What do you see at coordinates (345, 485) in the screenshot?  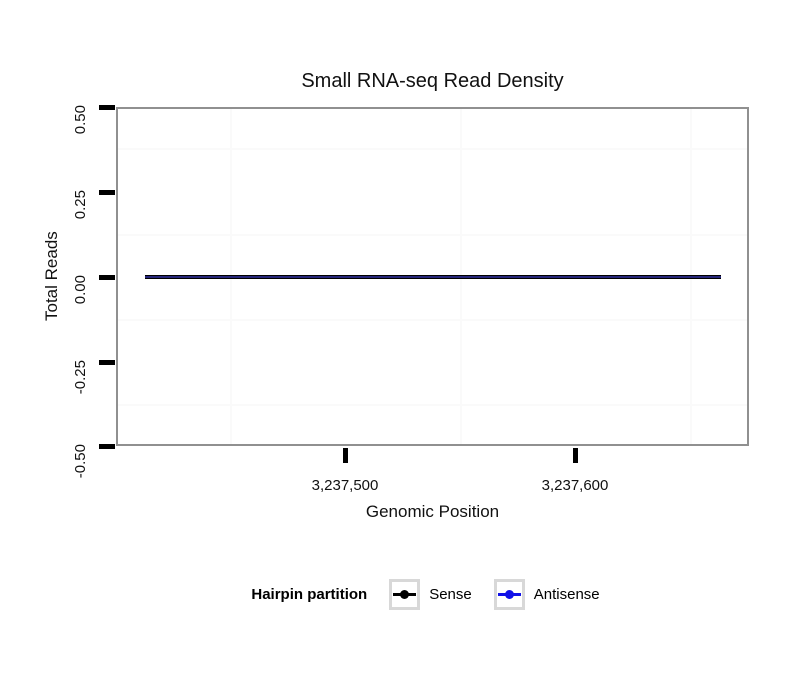 I see `x-tick-label: 3,237,500` at bounding box center [345, 485].